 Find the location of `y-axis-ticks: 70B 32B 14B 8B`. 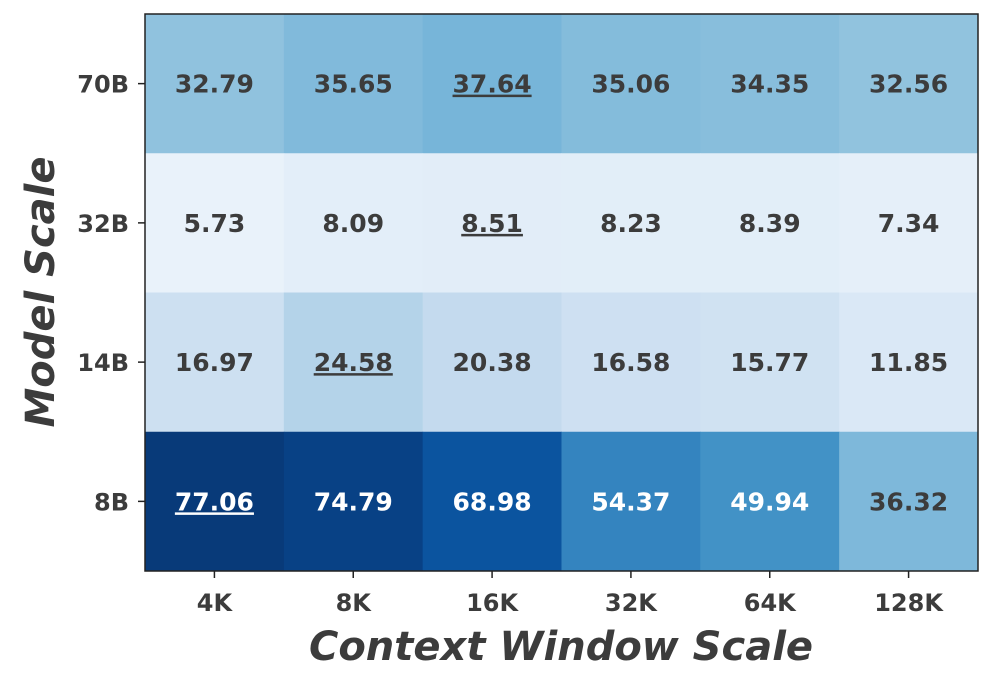

y-axis-ticks: 70B 32B 14B 8B is located at coordinates (111, 293).